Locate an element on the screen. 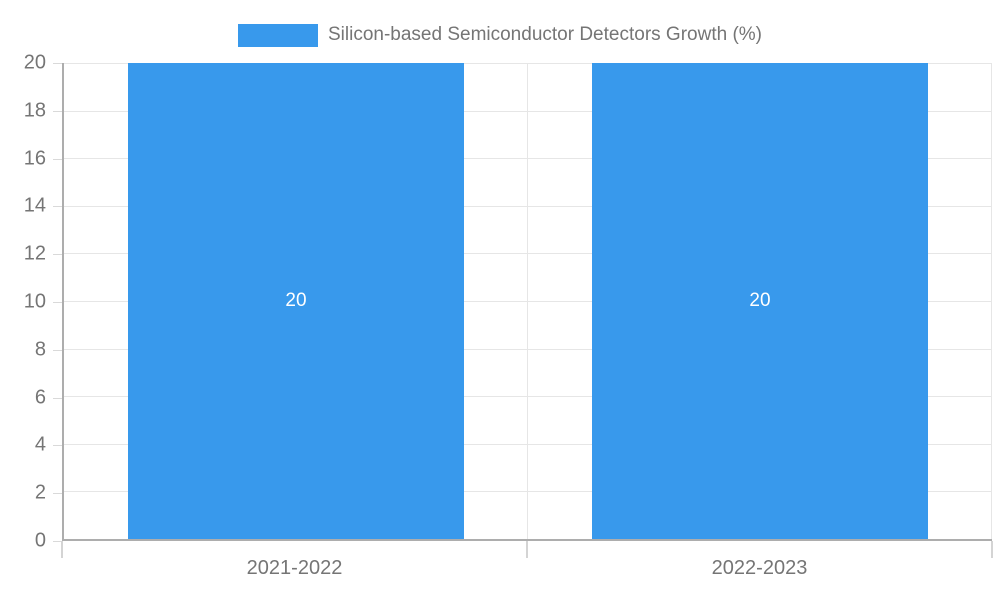 The image size is (1000, 600). y-tick-label-14: 14 is located at coordinates (34, 205).